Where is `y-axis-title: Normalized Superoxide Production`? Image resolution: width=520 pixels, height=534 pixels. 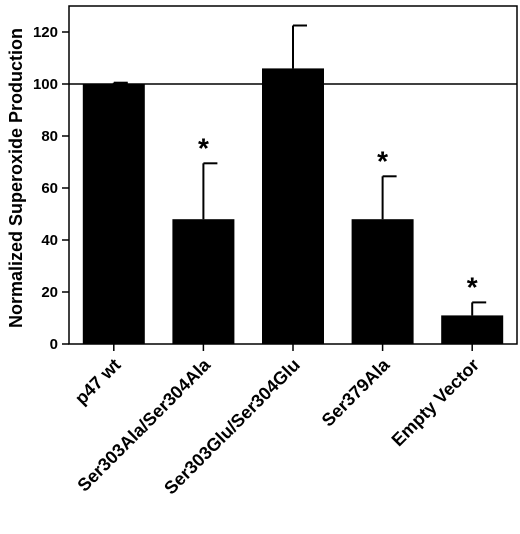
y-axis-title: Normalized Superoxide Production is located at coordinates (16, 178).